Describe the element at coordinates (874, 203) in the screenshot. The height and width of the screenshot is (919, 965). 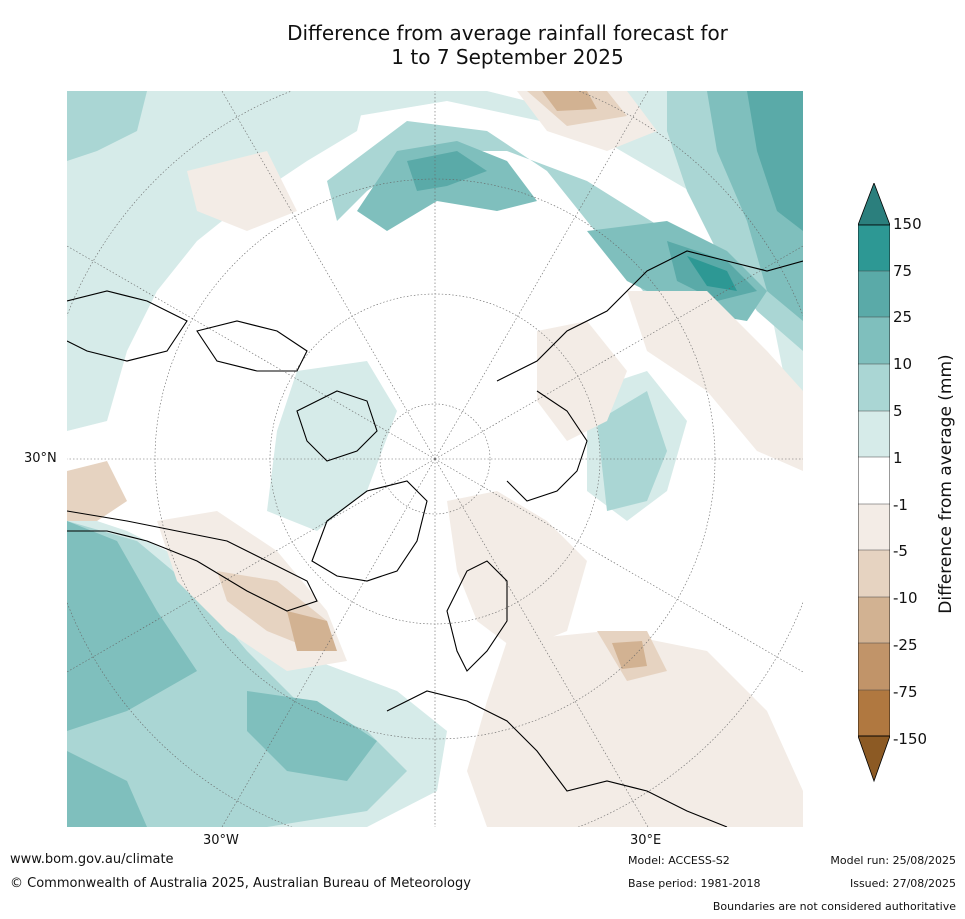
I see `colorbar-extend-top` at that location.